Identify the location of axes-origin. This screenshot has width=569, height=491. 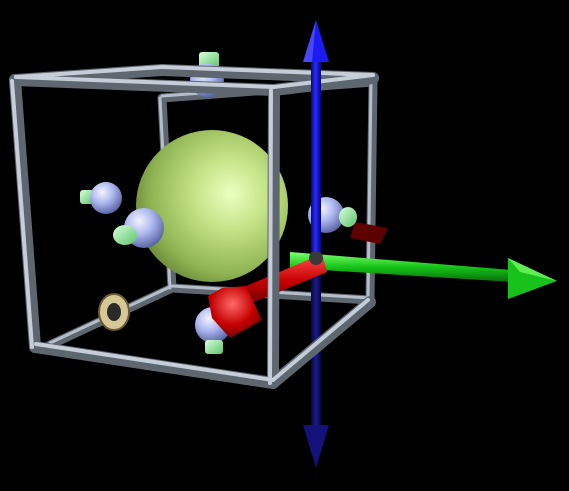
(316, 258).